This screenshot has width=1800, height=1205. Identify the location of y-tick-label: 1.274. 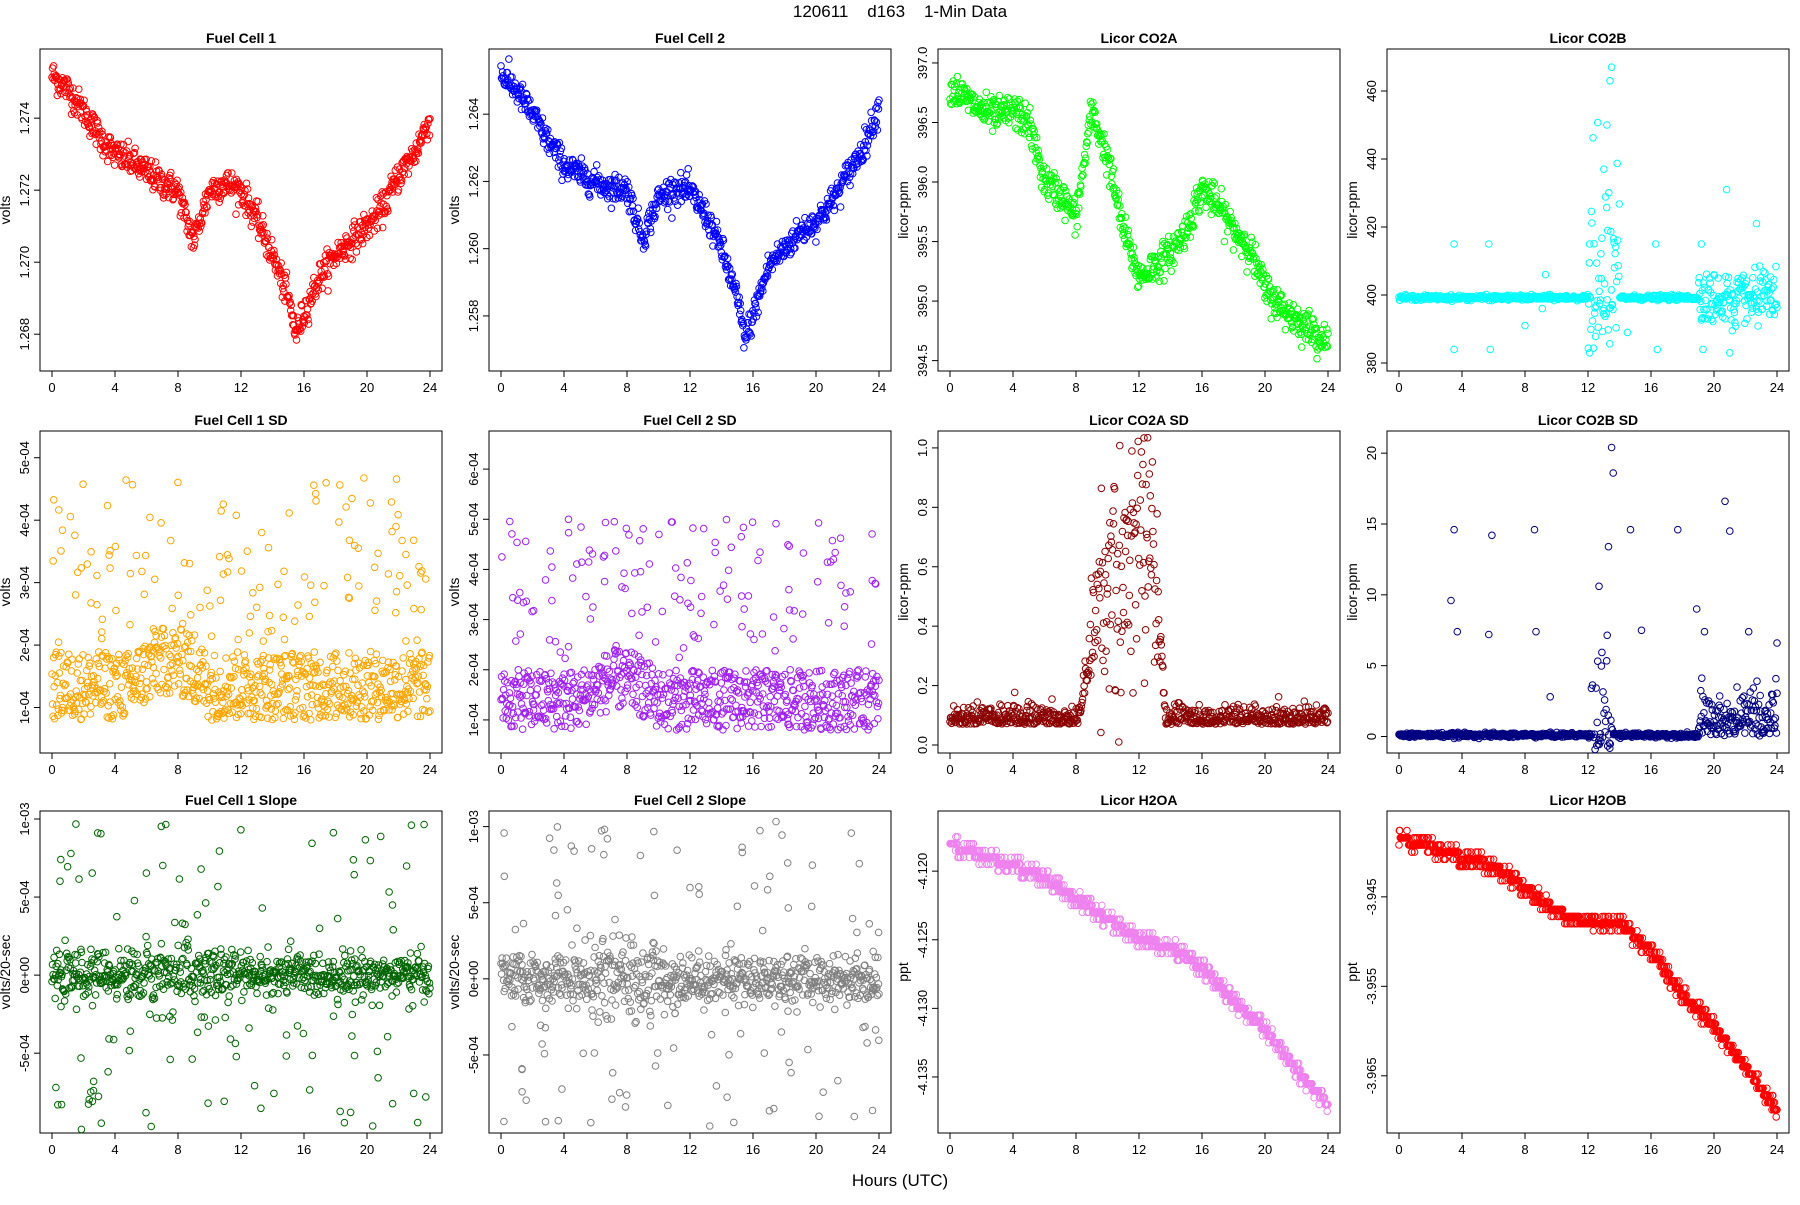
(24, 118).